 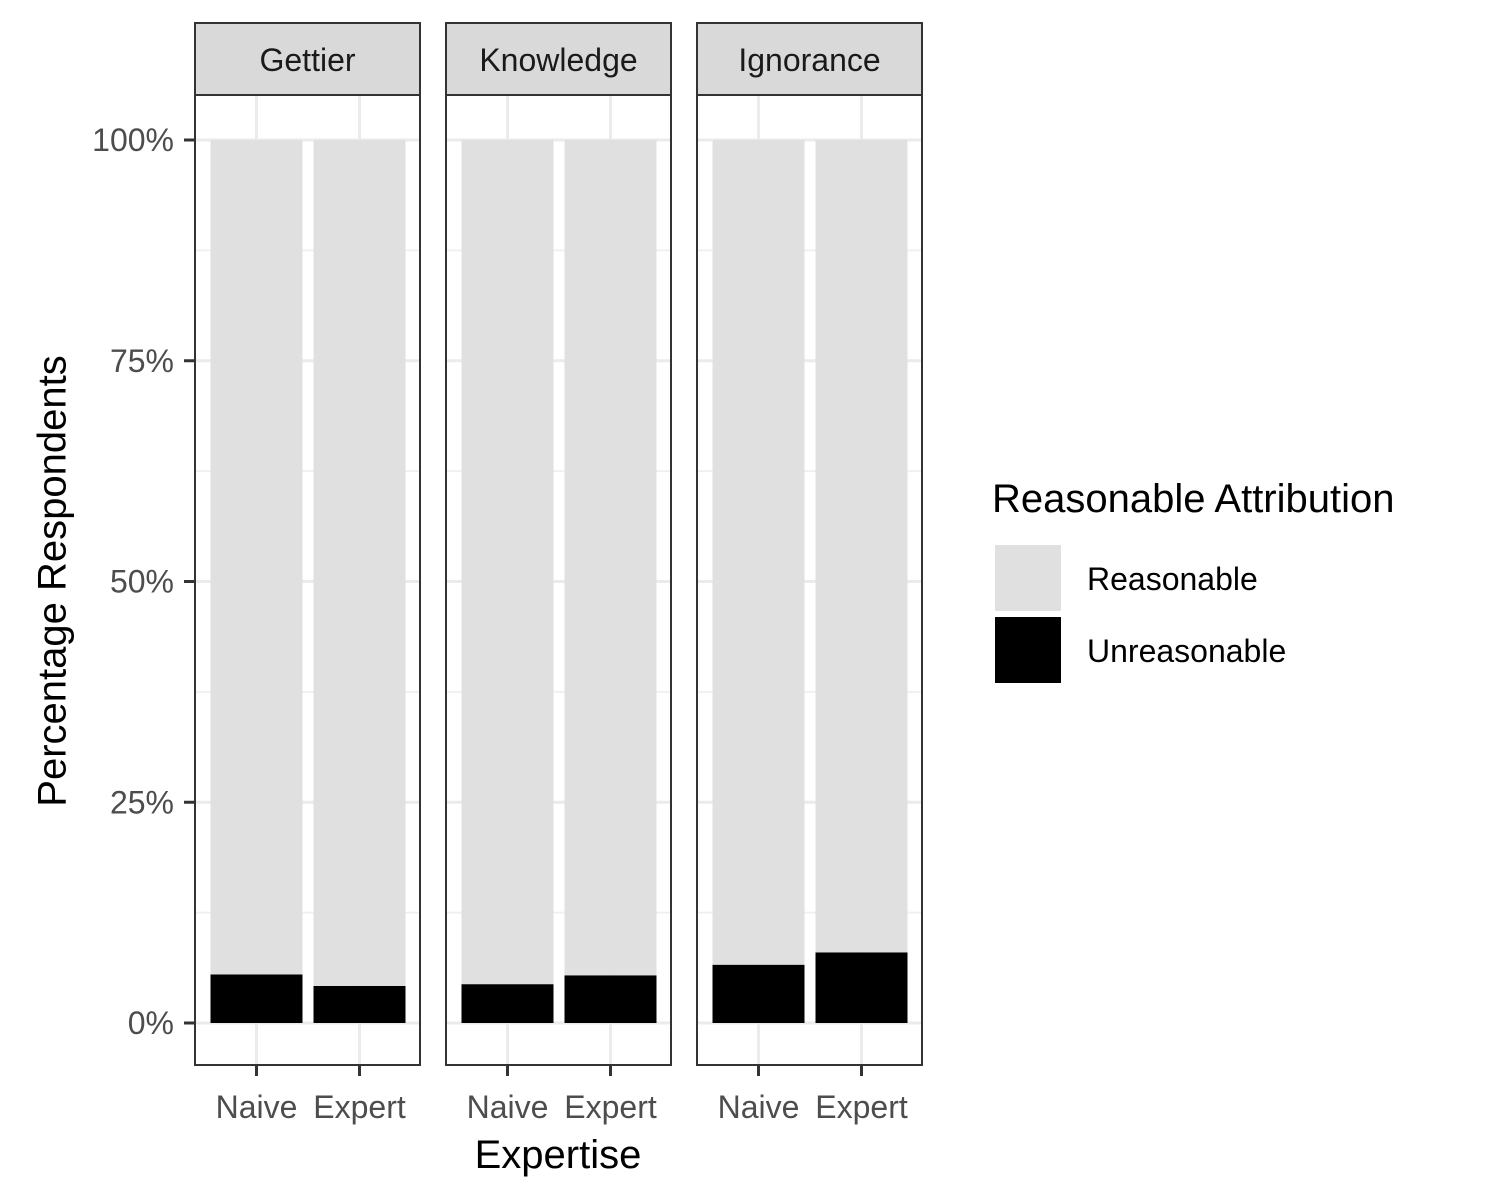 I want to click on bar-gettier-naive-unreasonable, so click(x=256, y=998).